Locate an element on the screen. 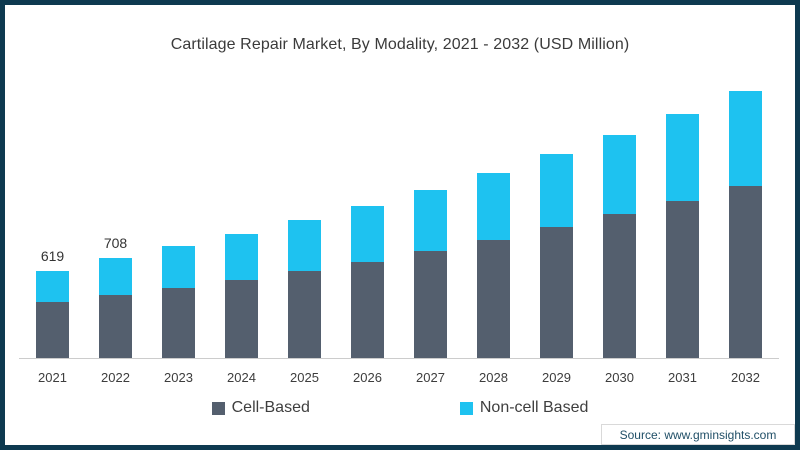 This screenshot has height=450, width=800. non-cell-based-segment-2026 is located at coordinates (367, 234).